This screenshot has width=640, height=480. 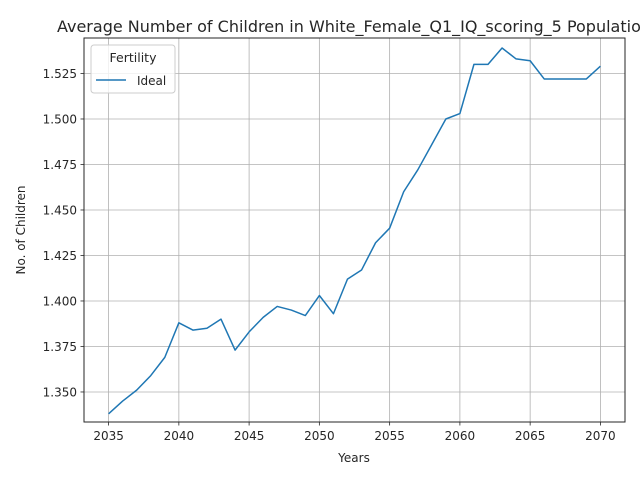 I want to click on legend-label-ideal: Ideal, so click(x=151, y=81).